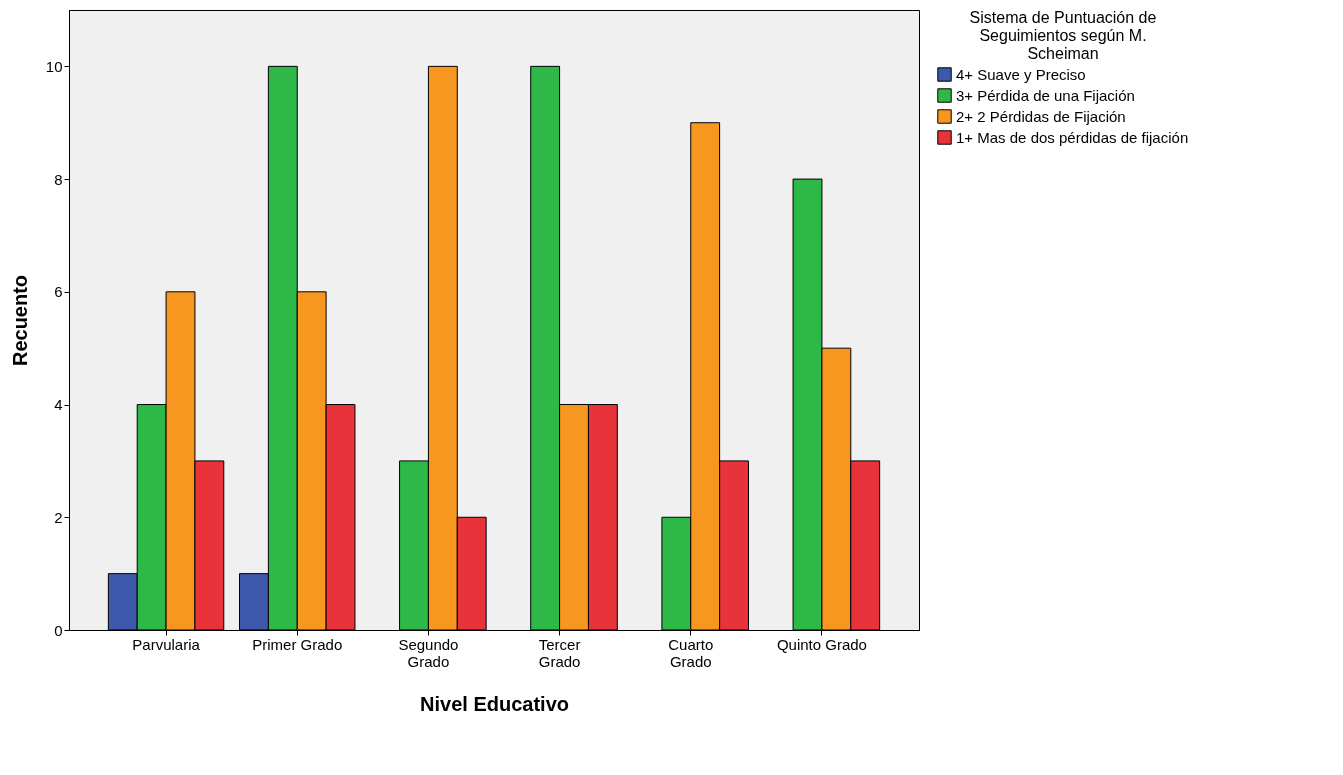  I want to click on y-tick-label: 4, so click(58, 405).